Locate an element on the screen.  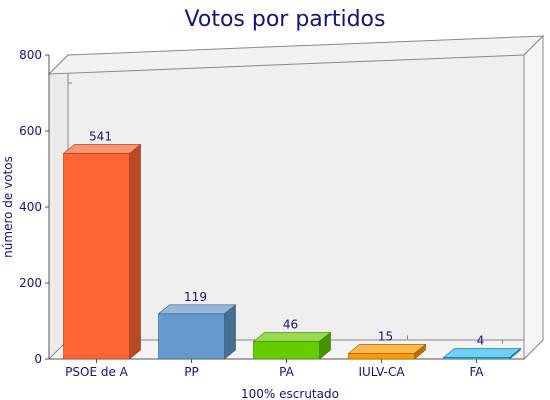
plot-top-edge is located at coordinates (296, 55).